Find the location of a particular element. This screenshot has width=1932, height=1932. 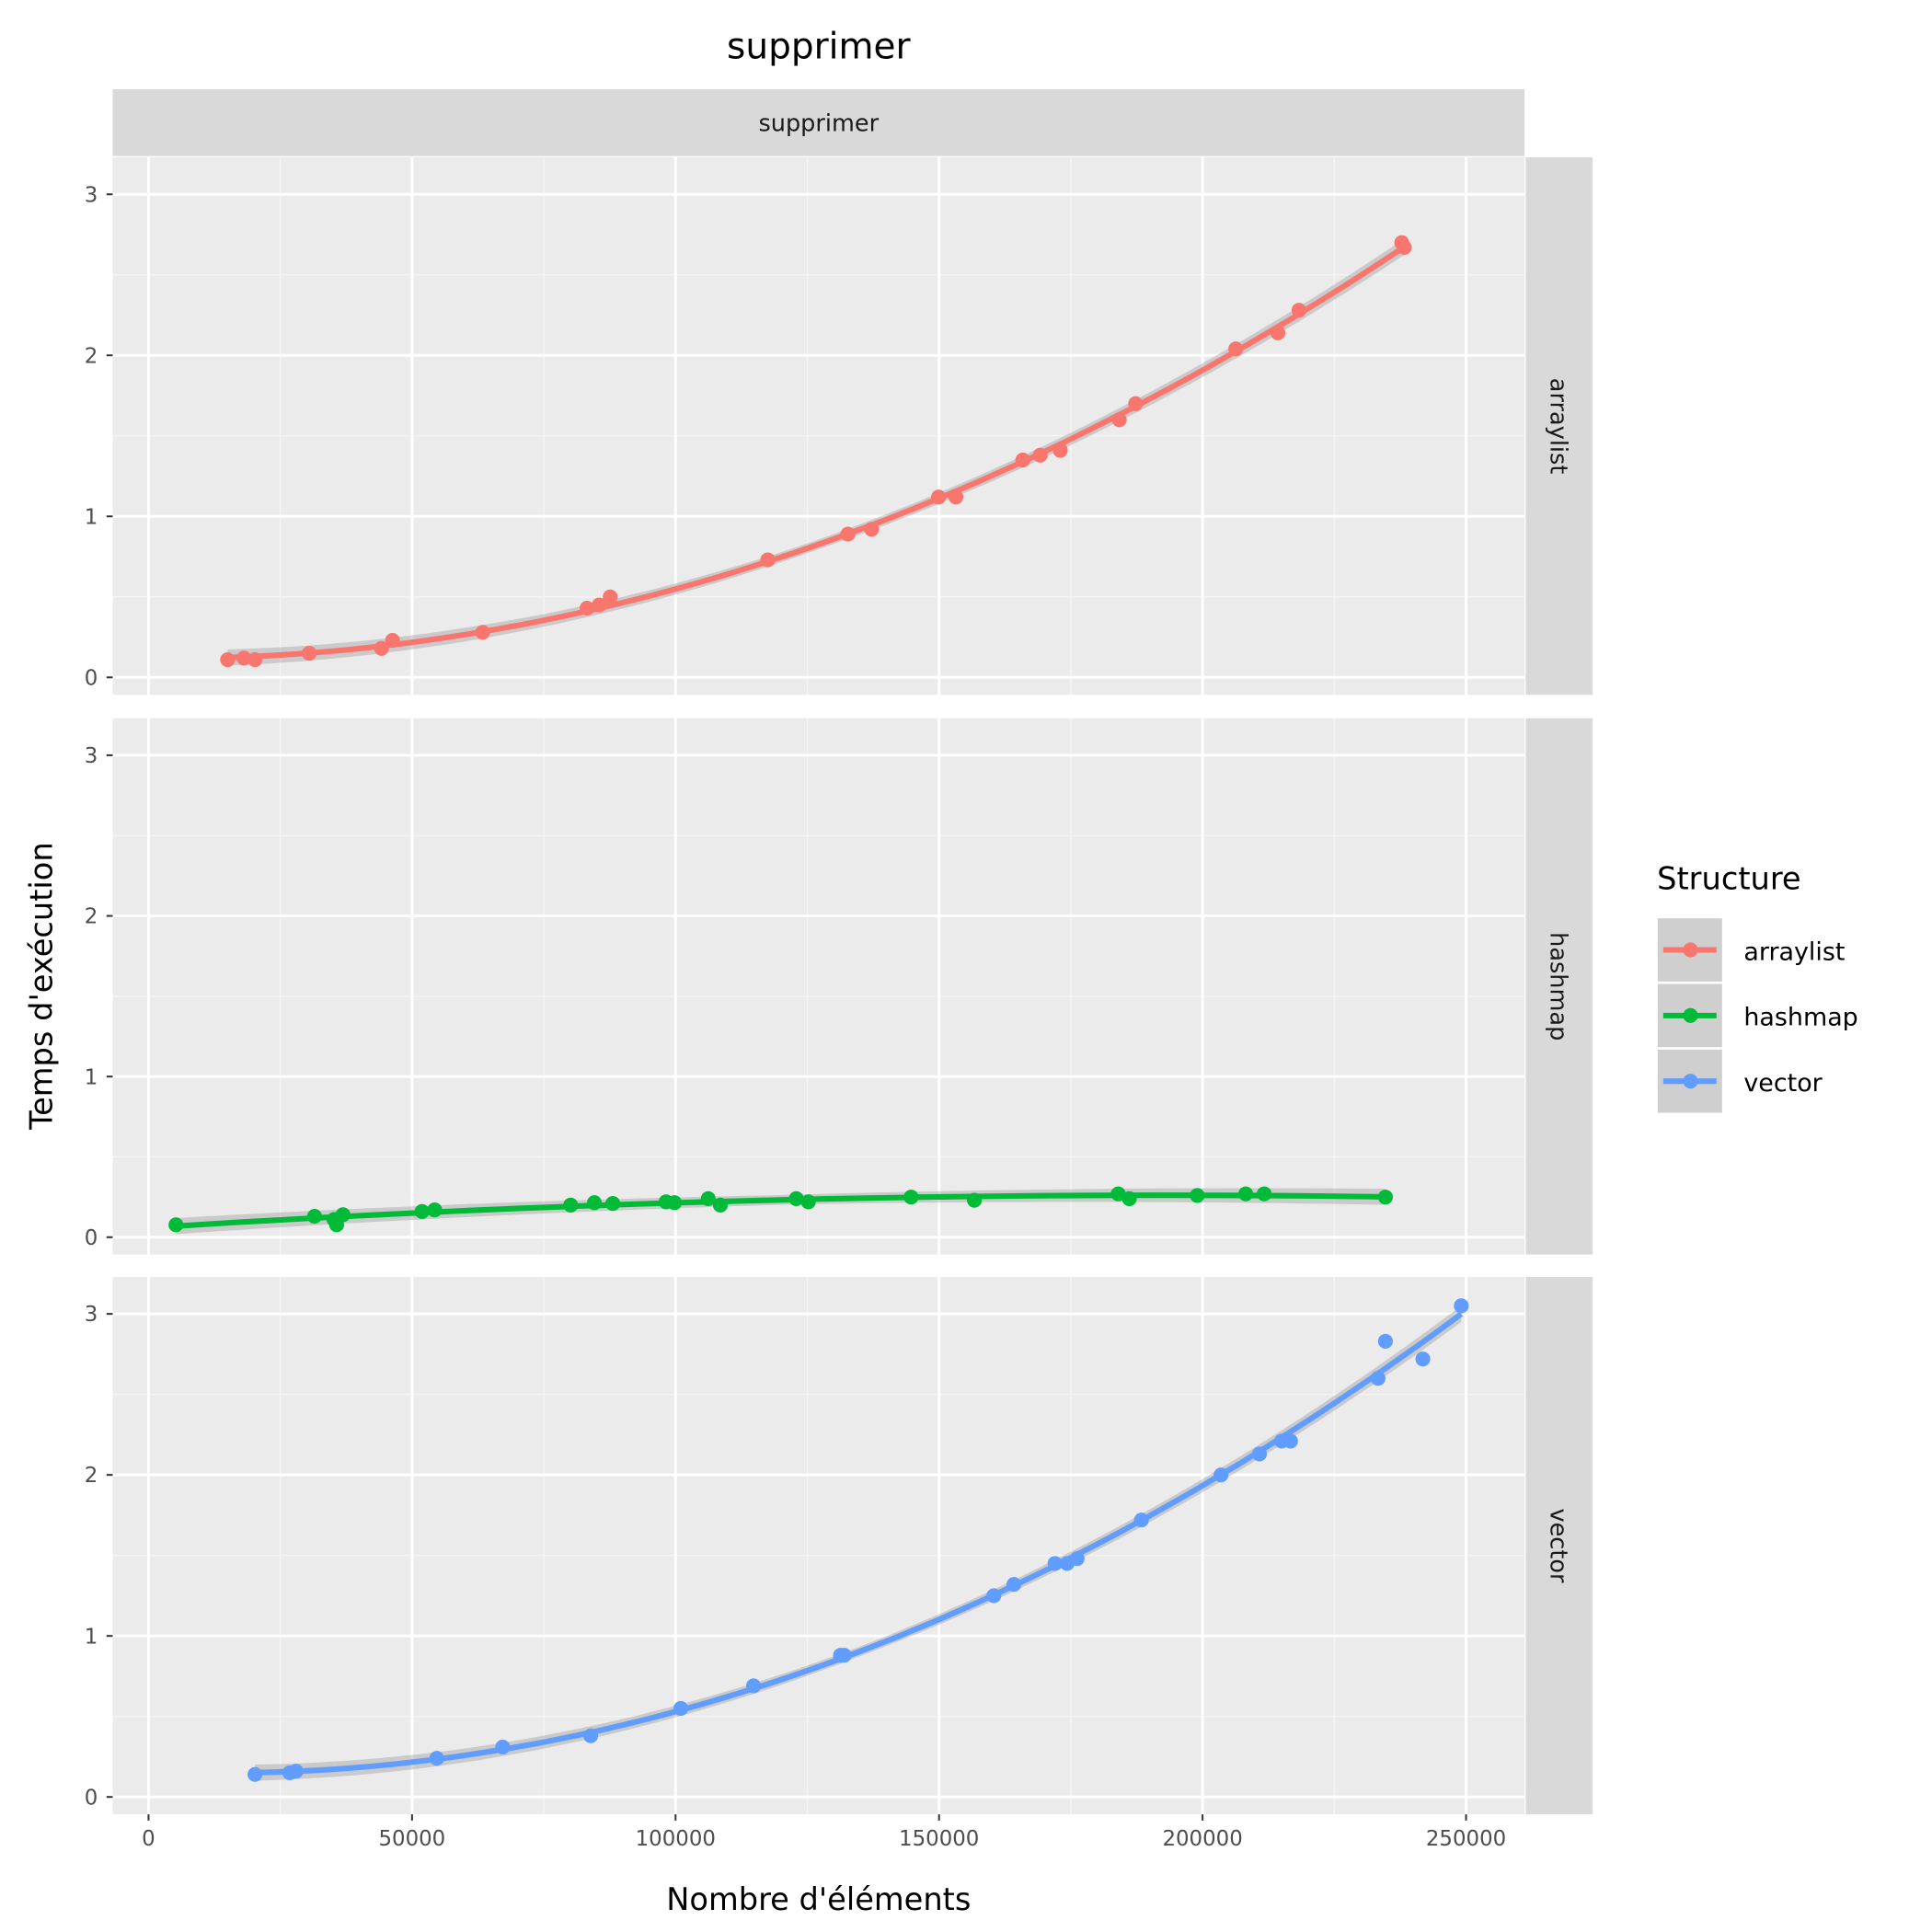

row-strip-label: vector is located at coordinates (1557, 1545).